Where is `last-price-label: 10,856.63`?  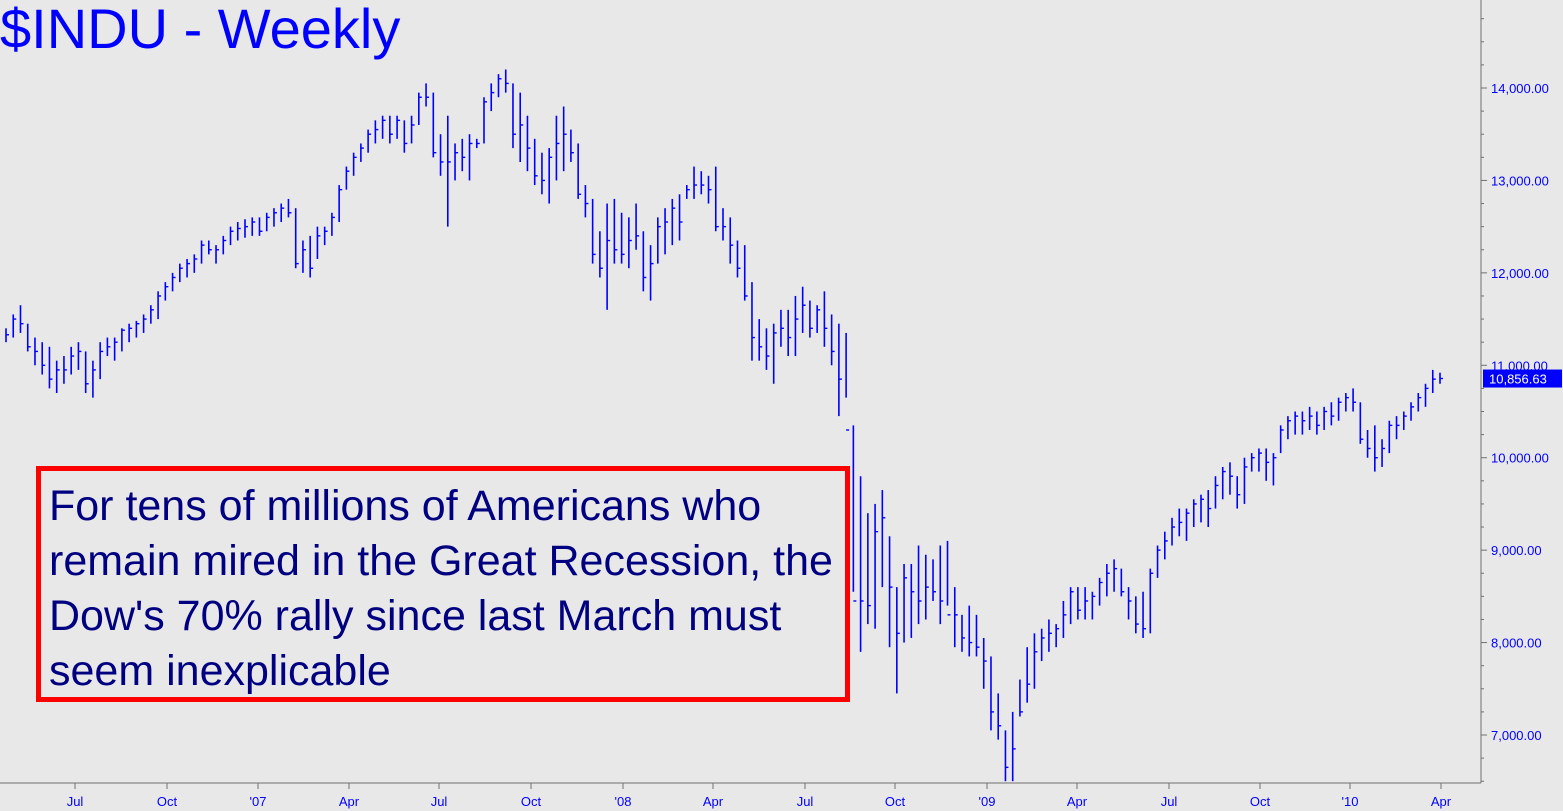
last-price-label: 10,856.63 is located at coordinates (1518, 379).